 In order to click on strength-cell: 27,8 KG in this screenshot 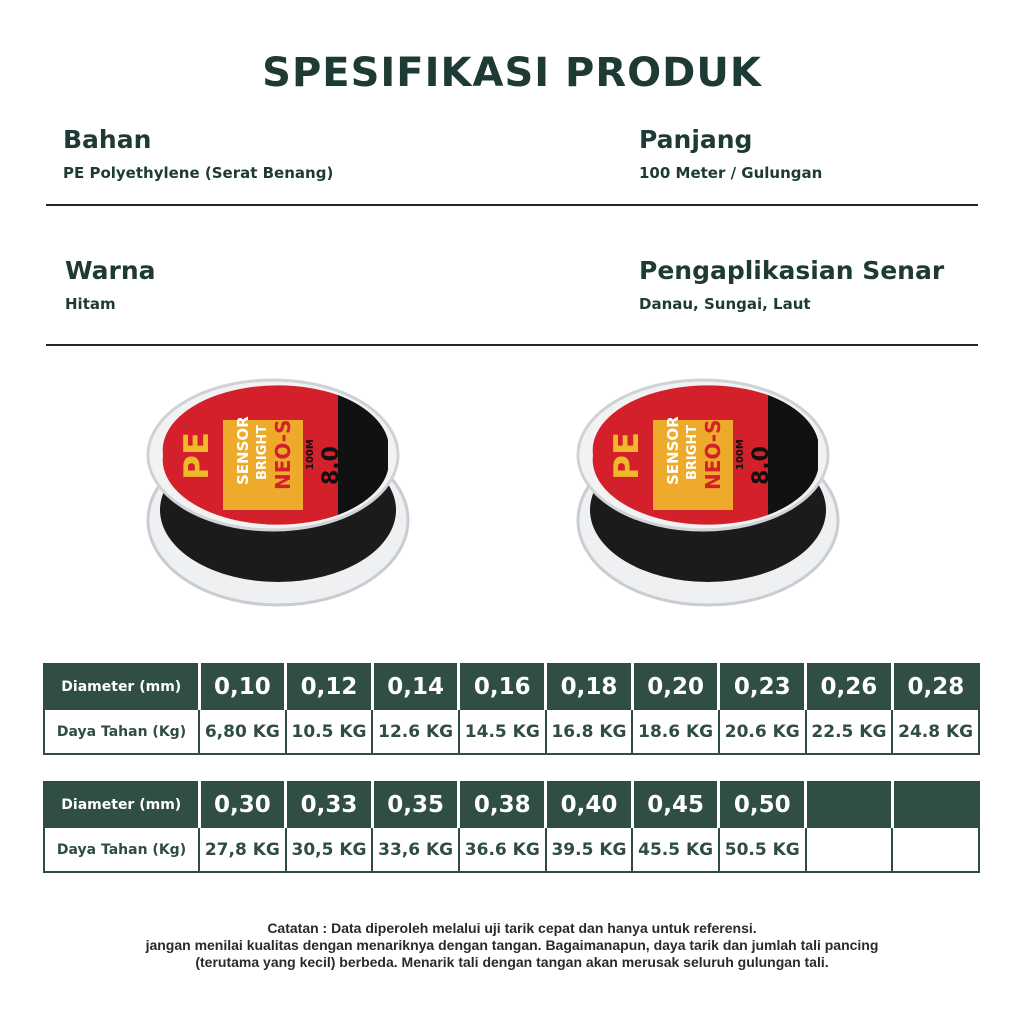, I will do `click(242, 849)`.